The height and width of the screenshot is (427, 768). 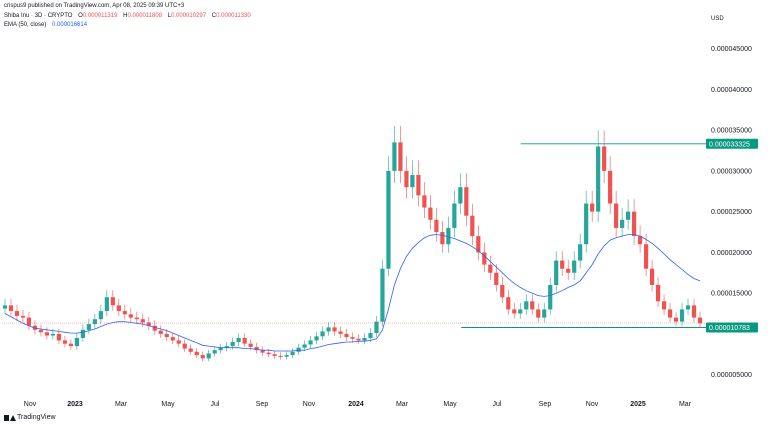 What do you see at coordinates (38, 16) in the screenshot?
I see `legend-symbol: Shiba Inu · 3D · CRYPTO` at bounding box center [38, 16].